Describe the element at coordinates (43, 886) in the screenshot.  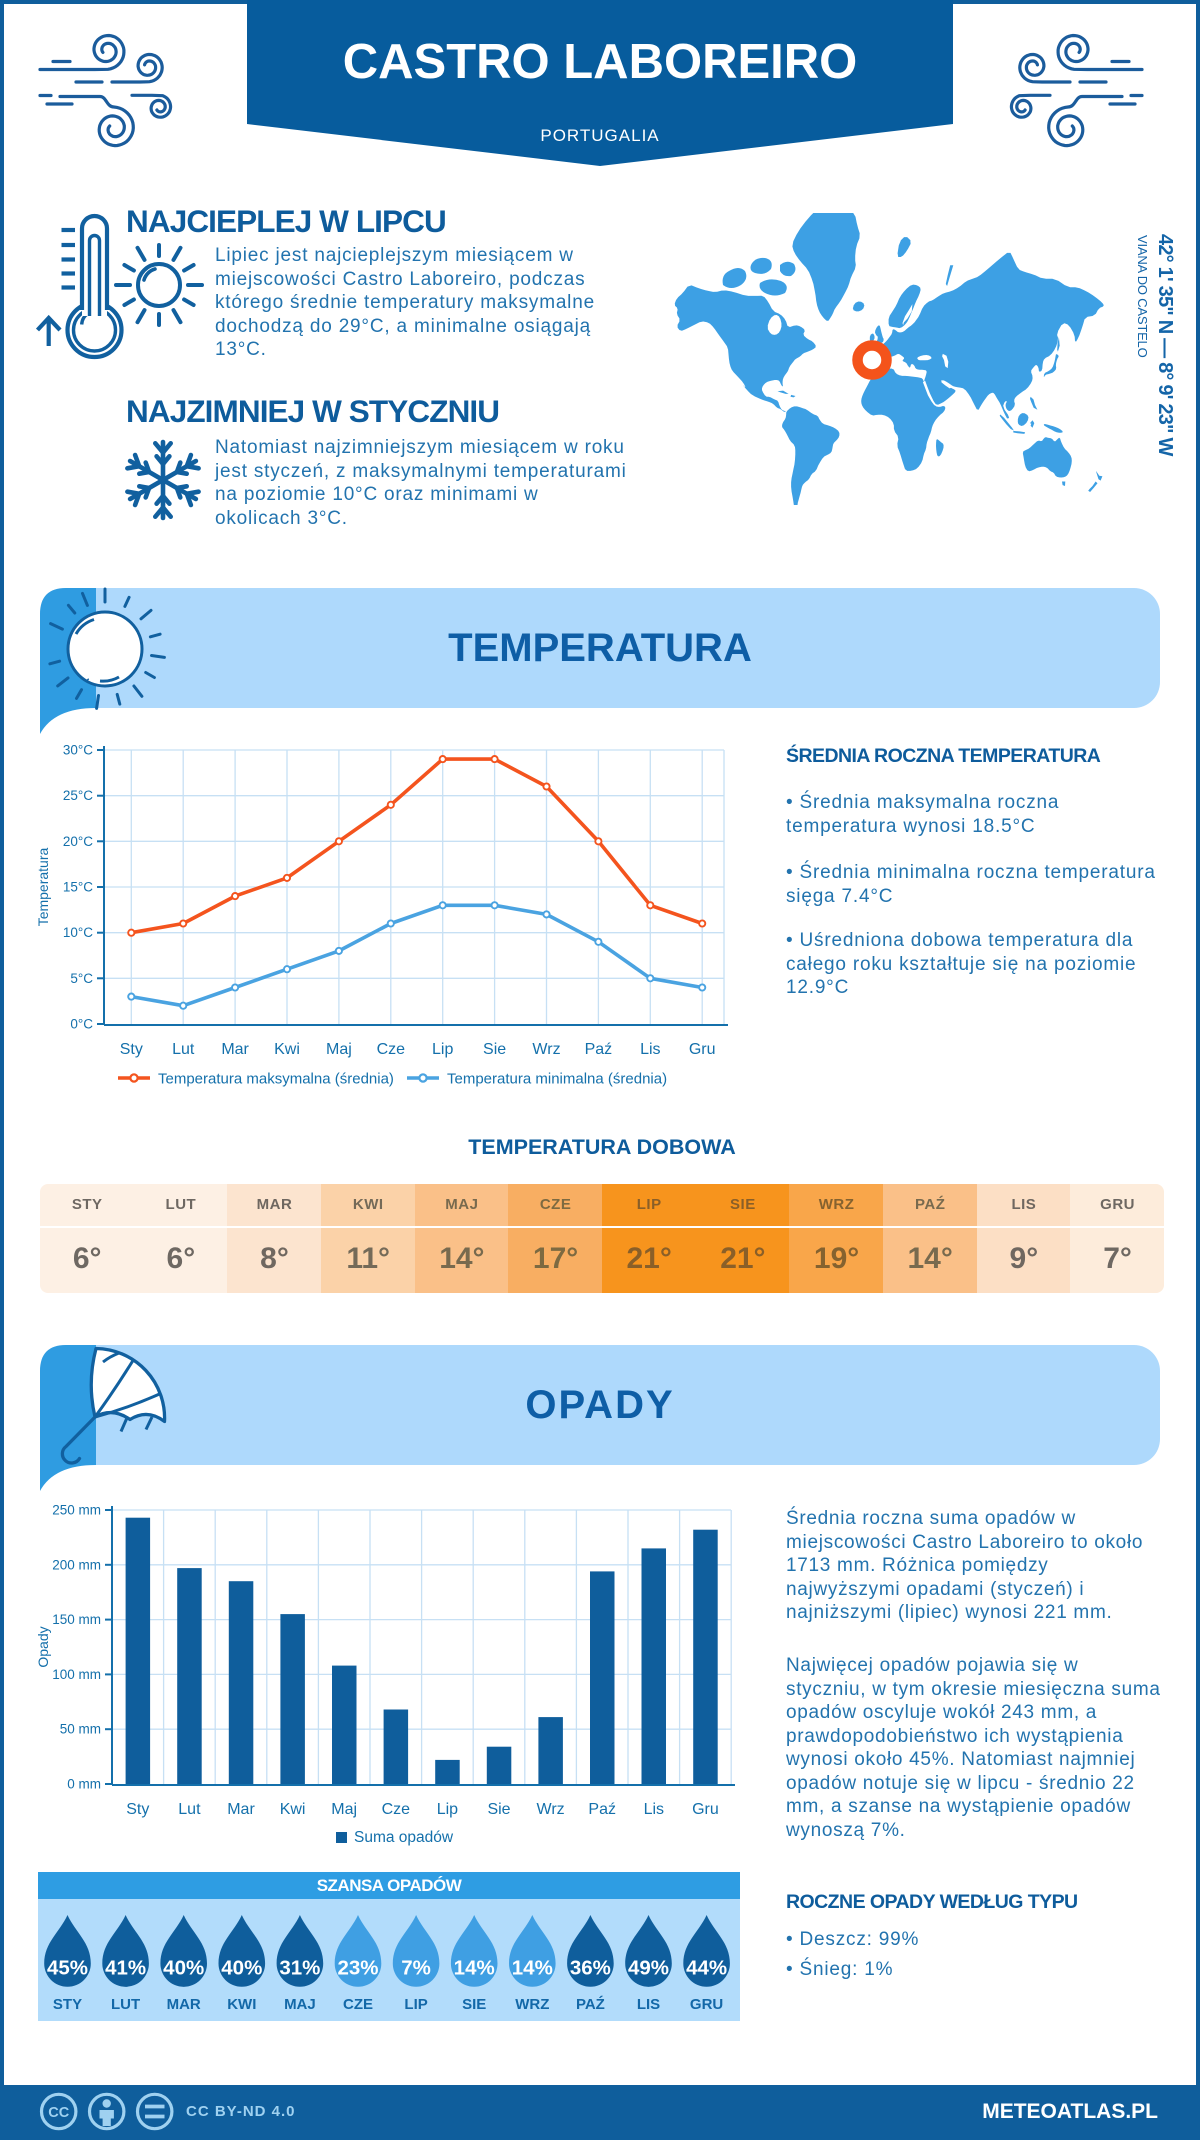
I see `svg-text: Temperatura` at that location.